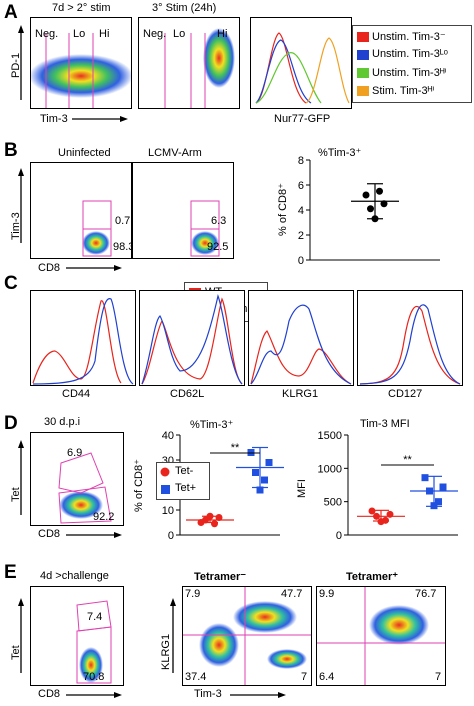 This screenshot has height=706, width=474. I want to click on e-plots-y-arrow, so click(173, 635).